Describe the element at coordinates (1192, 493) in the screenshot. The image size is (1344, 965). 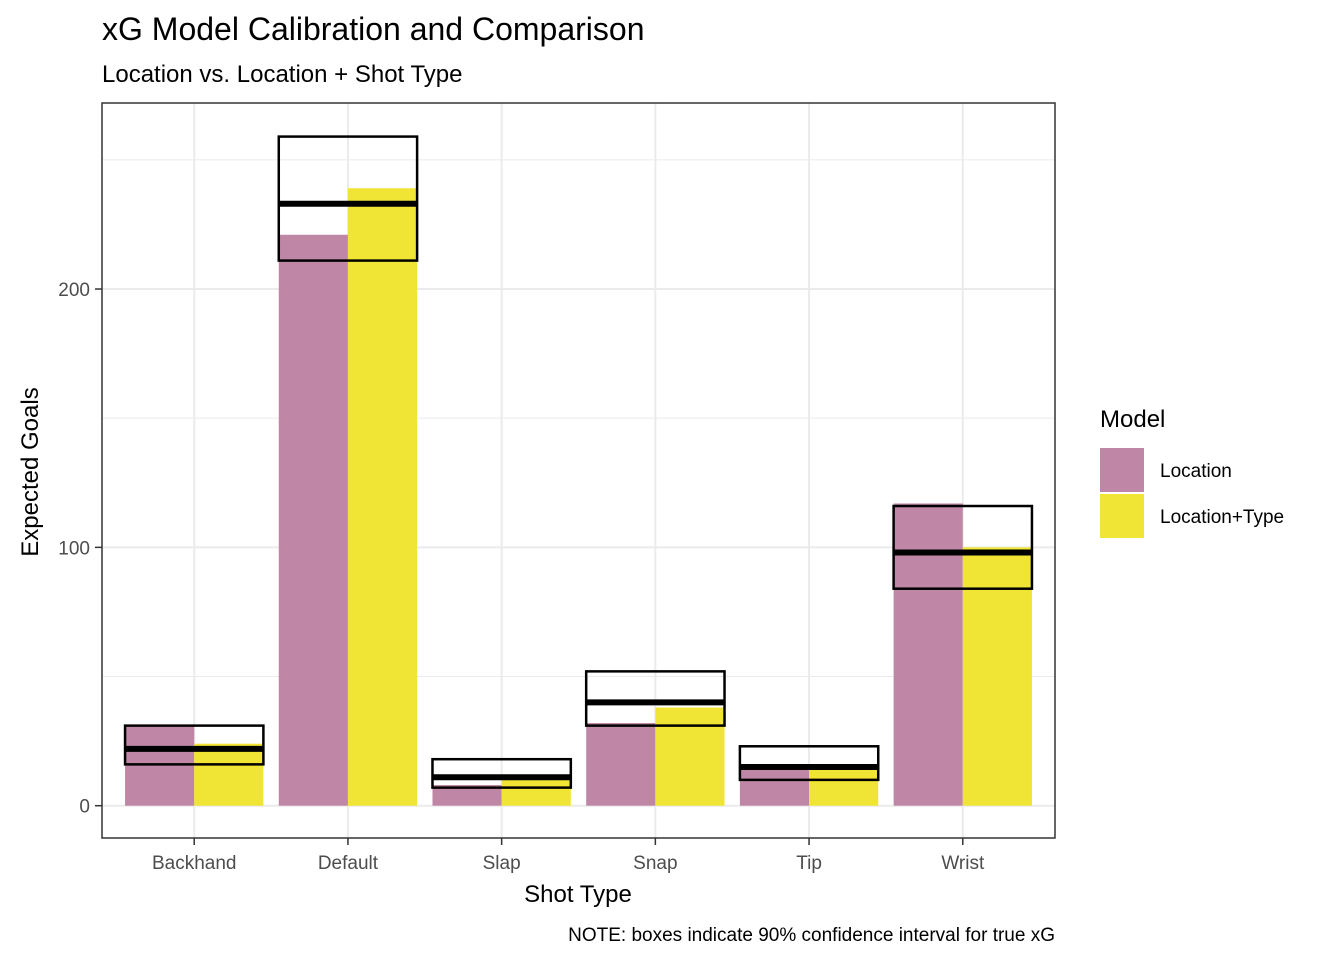
I see `legend-items: Location Location+Type` at that location.